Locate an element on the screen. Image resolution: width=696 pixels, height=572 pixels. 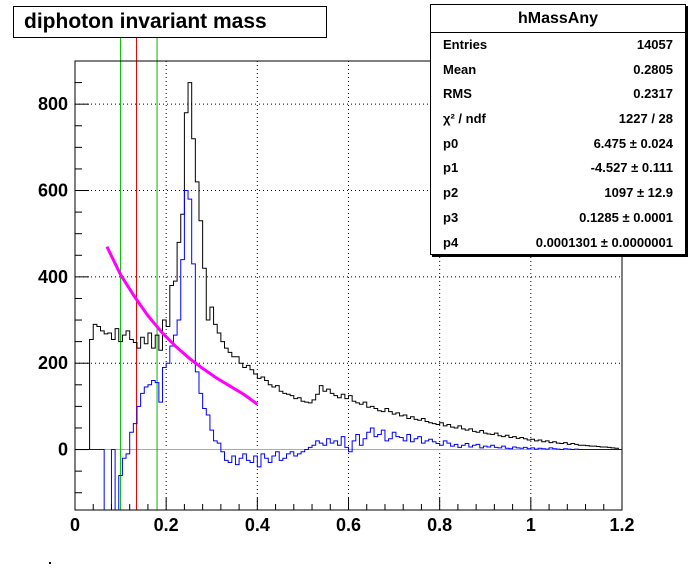
x-axis: 0 0.2 0.4 0.6 0.8 1 1.2 is located at coordinates (352, 516).